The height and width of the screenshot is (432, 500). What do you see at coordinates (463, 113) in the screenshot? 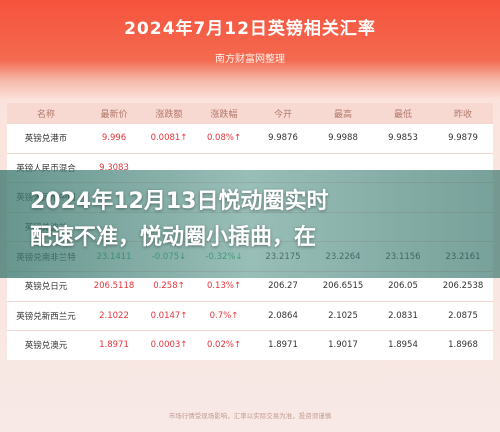
I see `column-header: 昨收` at bounding box center [463, 113].